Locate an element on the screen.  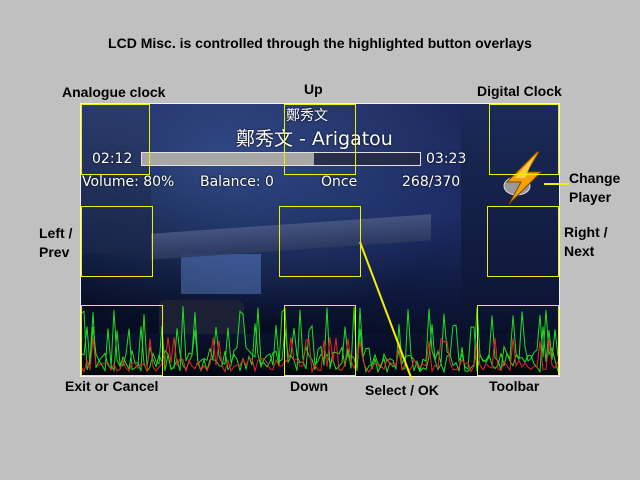
label-exit-cancel: Exit or Cancel is located at coordinates (112, 386).